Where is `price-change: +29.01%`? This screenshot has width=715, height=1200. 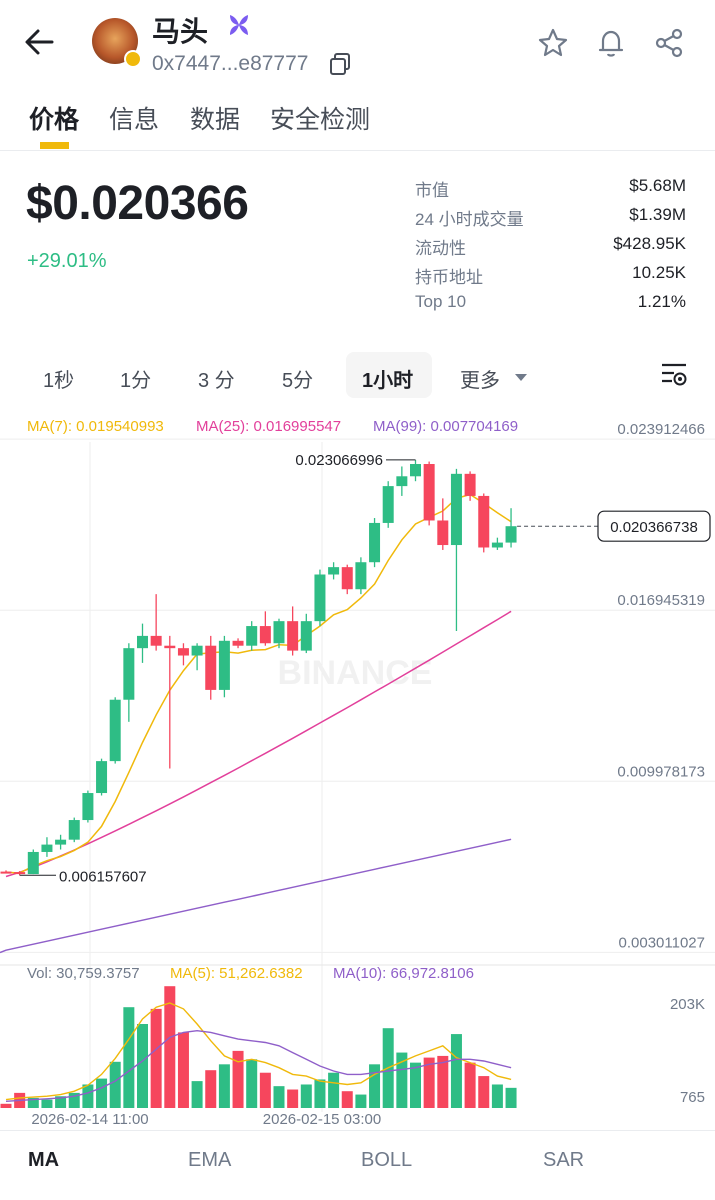
price-change: +29.01% is located at coordinates (67, 261).